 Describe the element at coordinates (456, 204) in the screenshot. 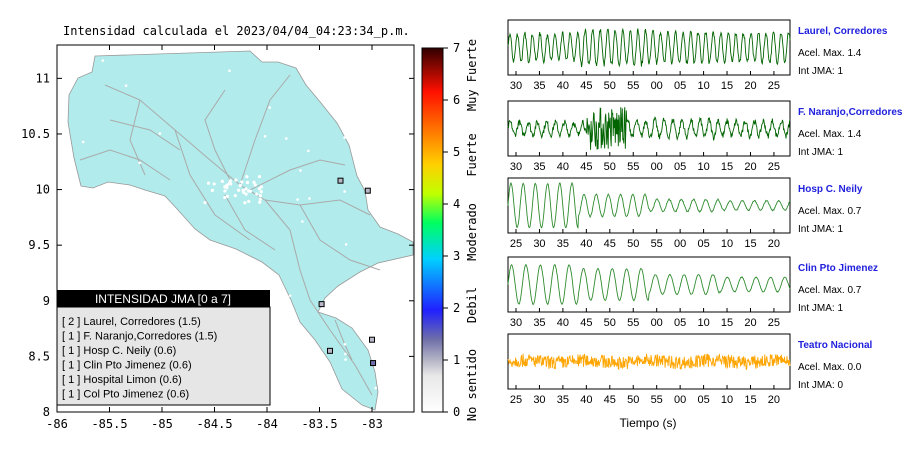

I see `colorbar-tick-label: 4` at that location.